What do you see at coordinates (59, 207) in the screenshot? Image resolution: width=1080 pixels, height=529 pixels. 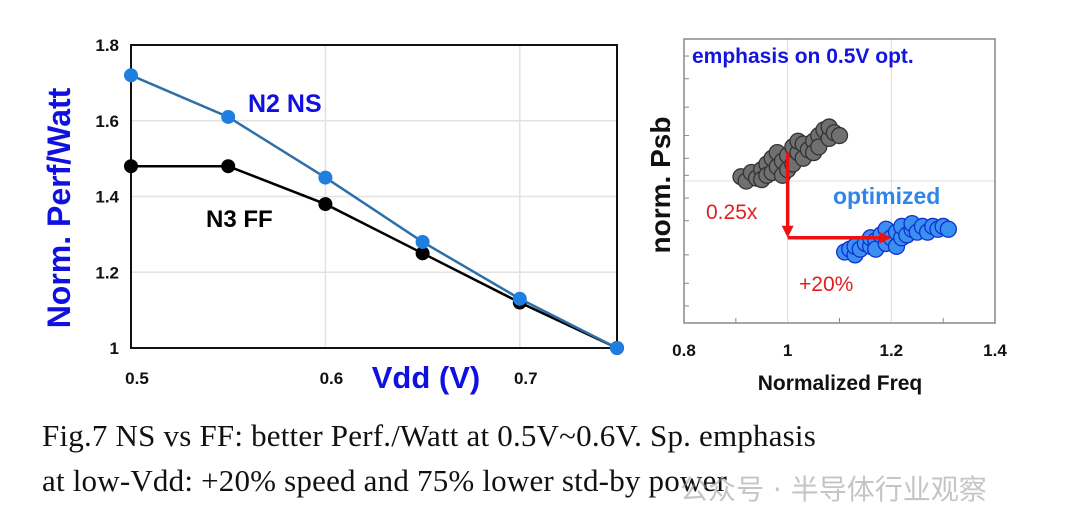 I see `y-axis-label: Norm. Perf/Watt` at bounding box center [59, 207].